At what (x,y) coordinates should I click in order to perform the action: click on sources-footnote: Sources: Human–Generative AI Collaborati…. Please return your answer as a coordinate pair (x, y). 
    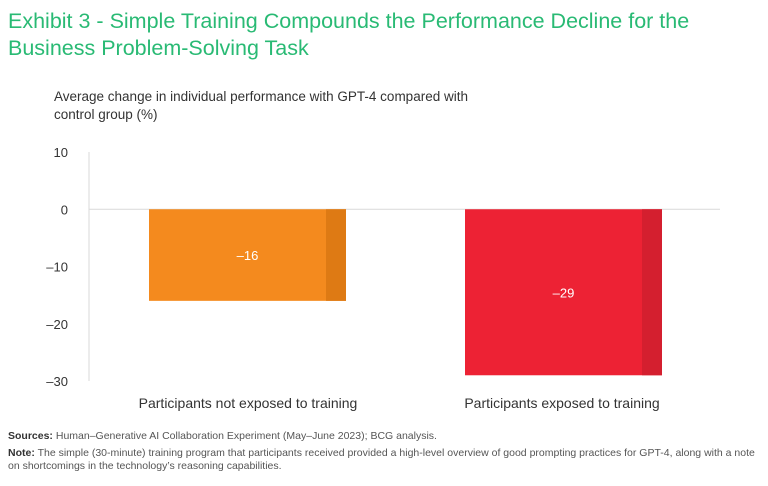
    Looking at the image, I should click on (384, 436).